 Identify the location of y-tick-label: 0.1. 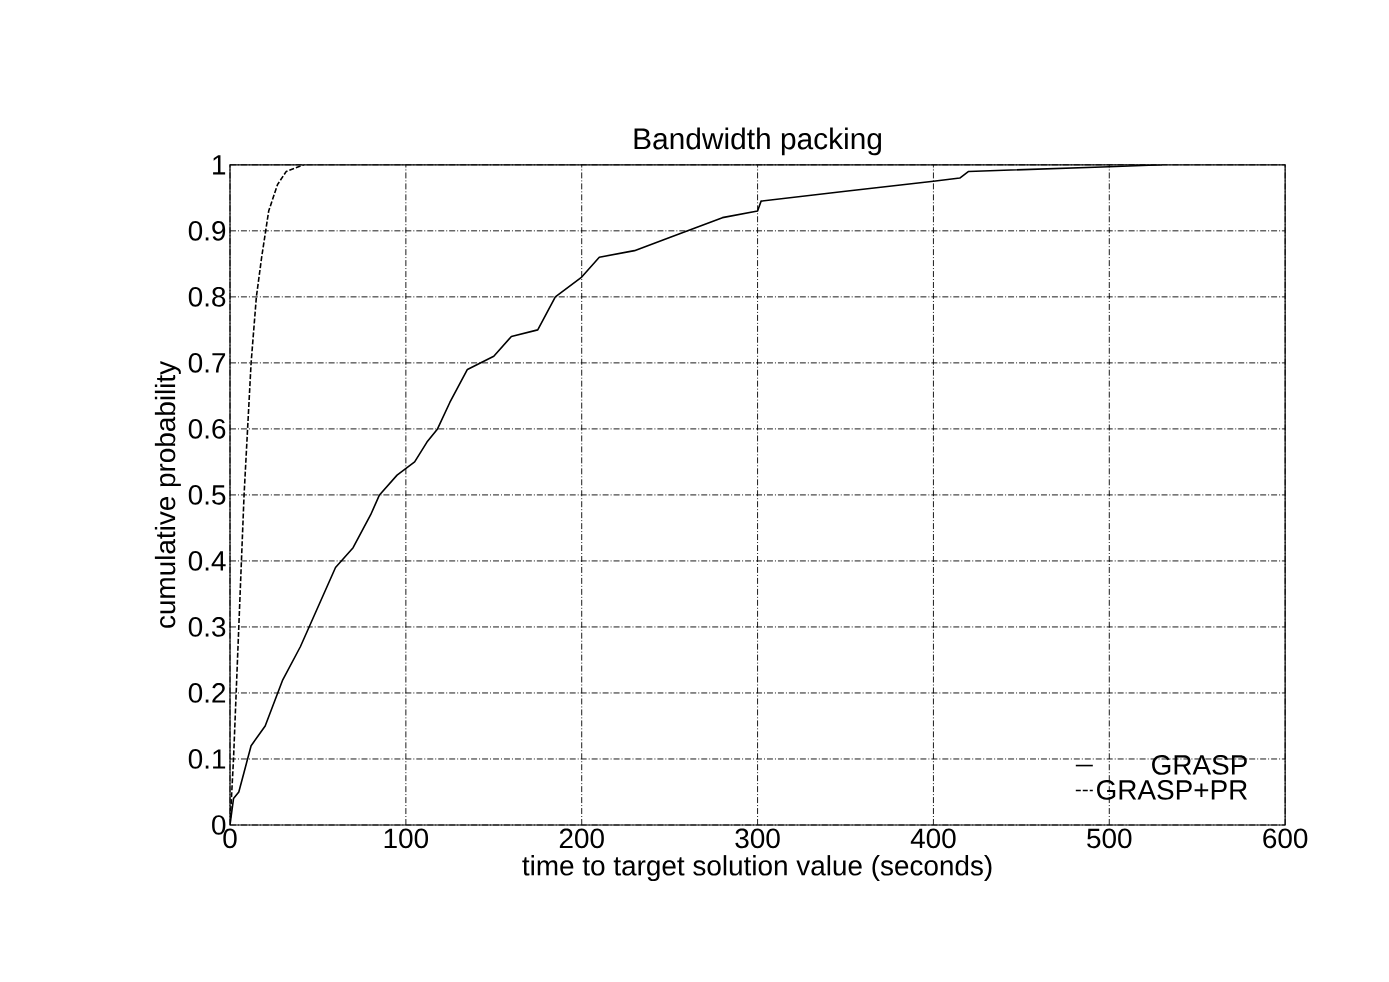
(207, 759).